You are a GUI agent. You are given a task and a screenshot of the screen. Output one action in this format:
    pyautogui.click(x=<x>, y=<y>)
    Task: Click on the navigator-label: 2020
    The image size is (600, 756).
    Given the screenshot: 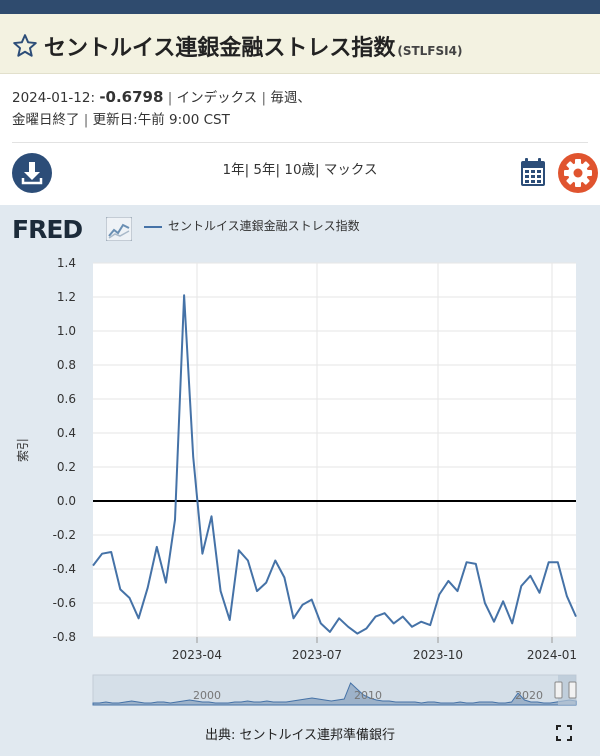 What is the action you would take?
    pyautogui.click(x=529, y=695)
    